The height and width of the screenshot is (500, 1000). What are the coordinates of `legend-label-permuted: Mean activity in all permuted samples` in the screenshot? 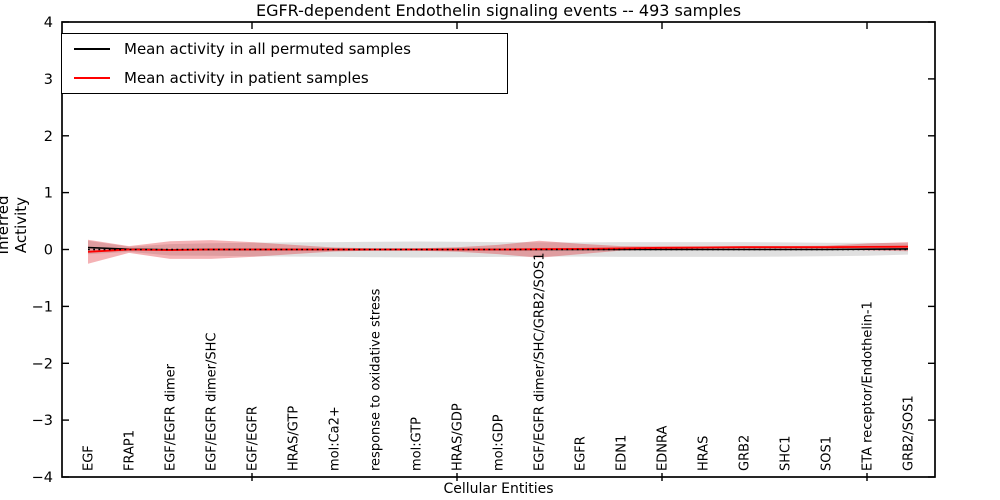 It's located at (267, 49).